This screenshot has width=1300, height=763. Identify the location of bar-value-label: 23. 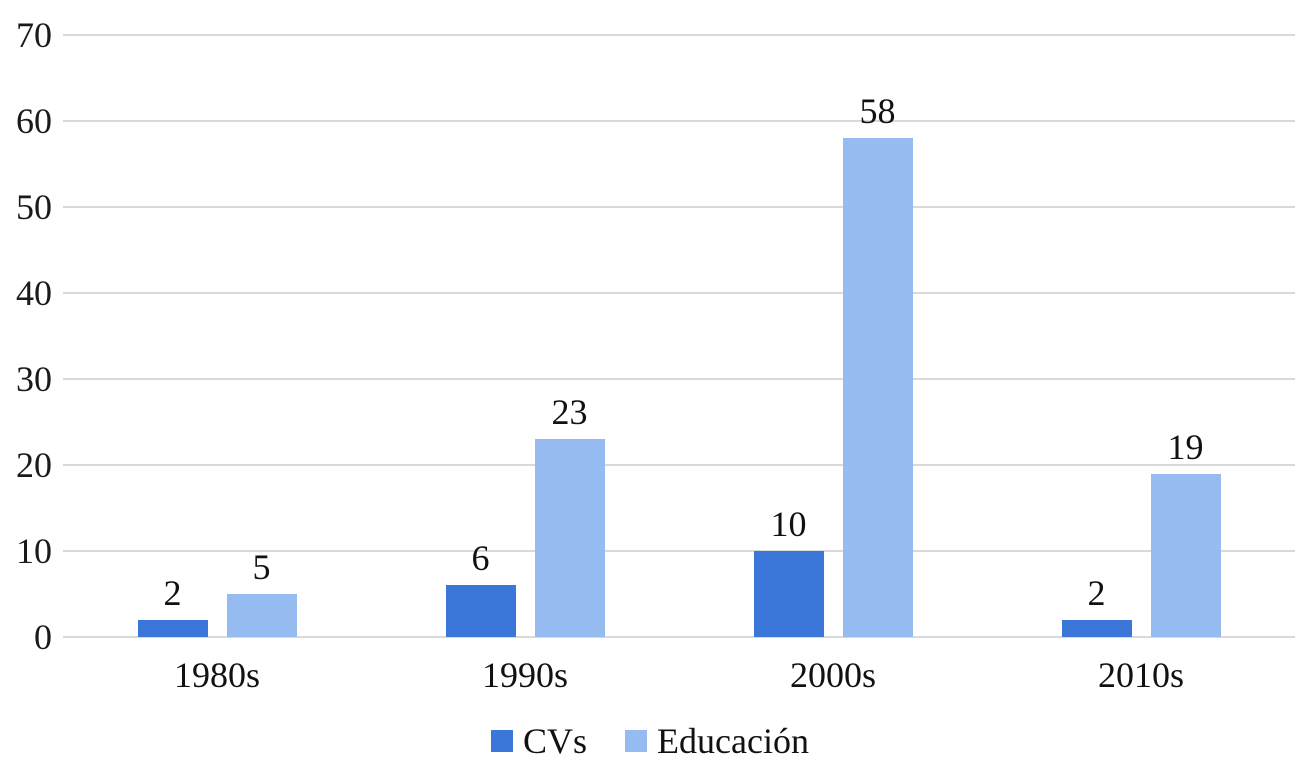
(569, 412).